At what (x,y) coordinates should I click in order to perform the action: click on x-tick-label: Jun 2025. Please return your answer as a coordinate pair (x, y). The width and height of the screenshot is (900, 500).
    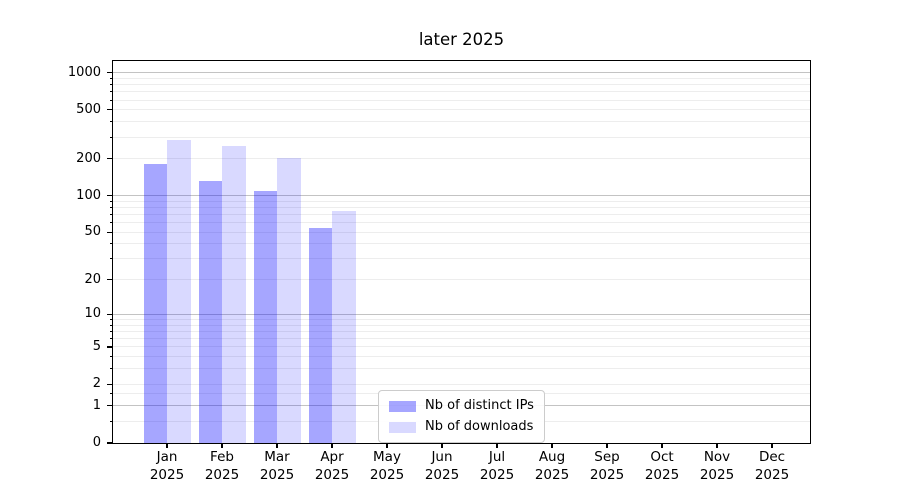
    Looking at the image, I should click on (442, 466).